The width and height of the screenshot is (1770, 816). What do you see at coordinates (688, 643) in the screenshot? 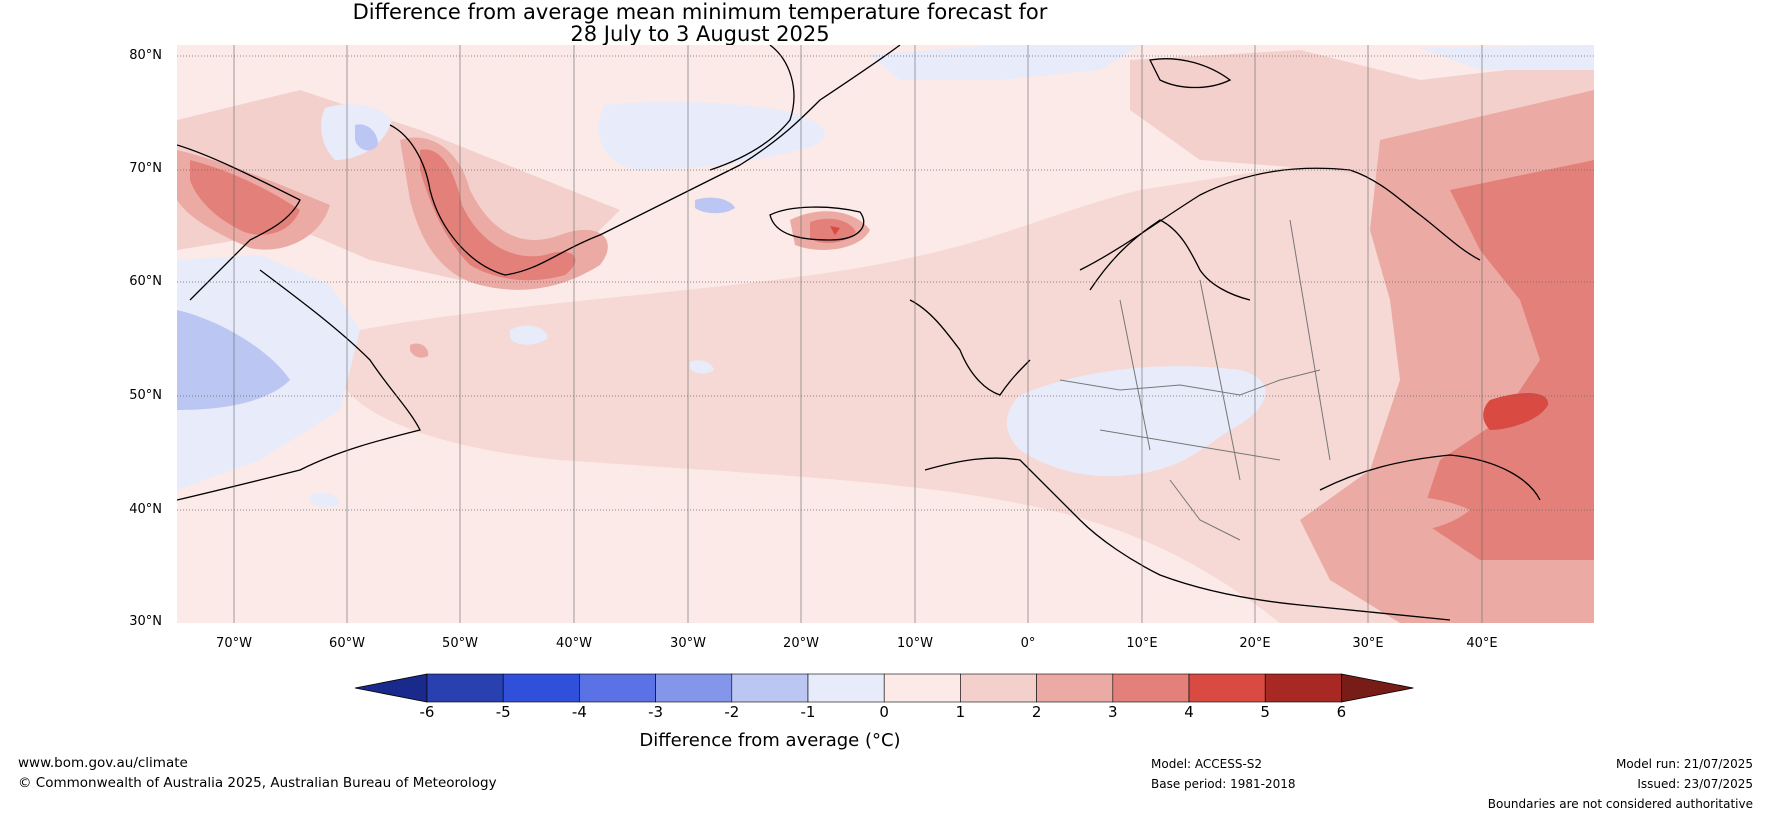
I see `lon-label: 30°W` at bounding box center [688, 643].